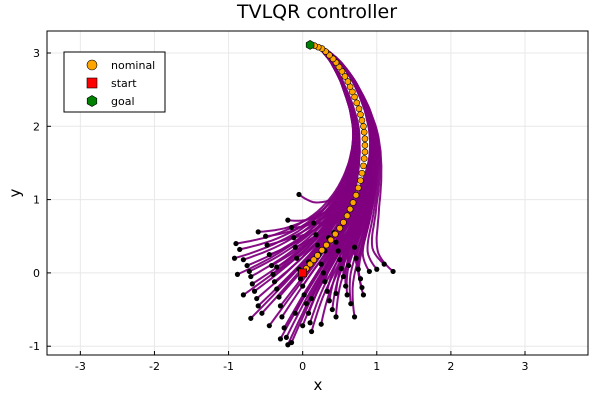  I want to click on legend-swatch-start, so click(92, 83).